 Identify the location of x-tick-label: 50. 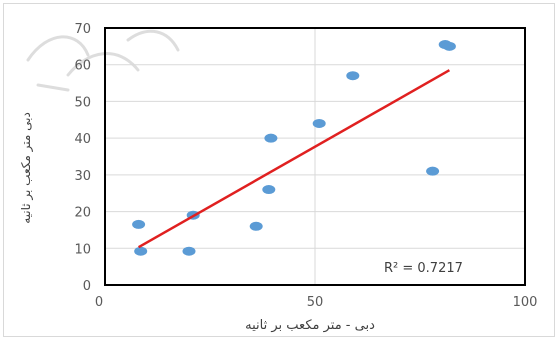
(315, 302).